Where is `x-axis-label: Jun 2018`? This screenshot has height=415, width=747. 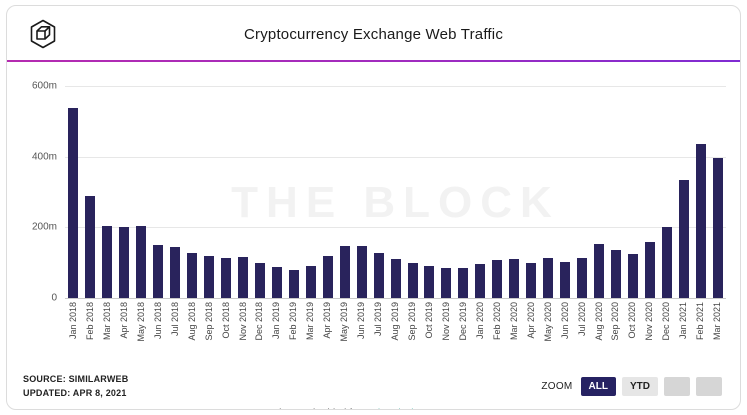 x-axis-label: Jun 2018 is located at coordinates (157, 321).